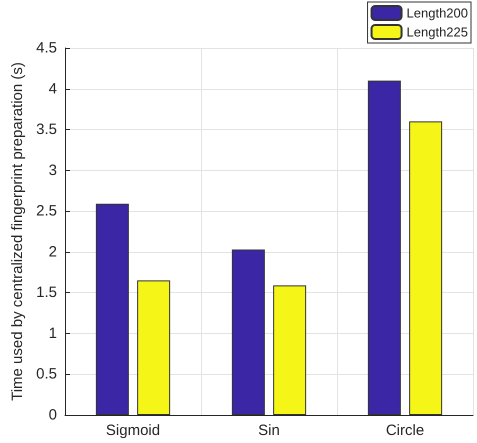 Image resolution: width=477 pixels, height=443 pixels. What do you see at coordinates (437, 32) in the screenshot?
I see `legend-label: Length225` at bounding box center [437, 32].